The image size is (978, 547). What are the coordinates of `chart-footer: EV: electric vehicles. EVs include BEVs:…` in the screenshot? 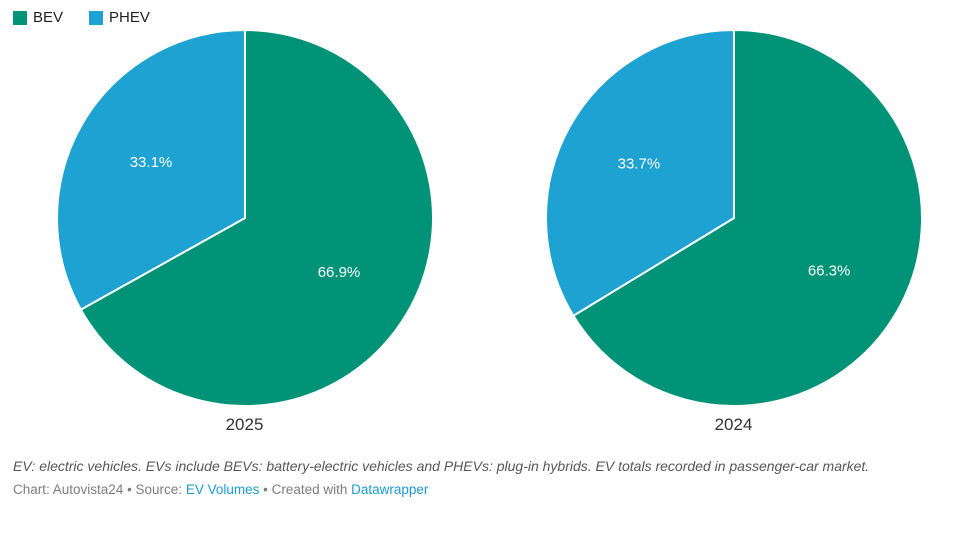 It's located at (489, 466).